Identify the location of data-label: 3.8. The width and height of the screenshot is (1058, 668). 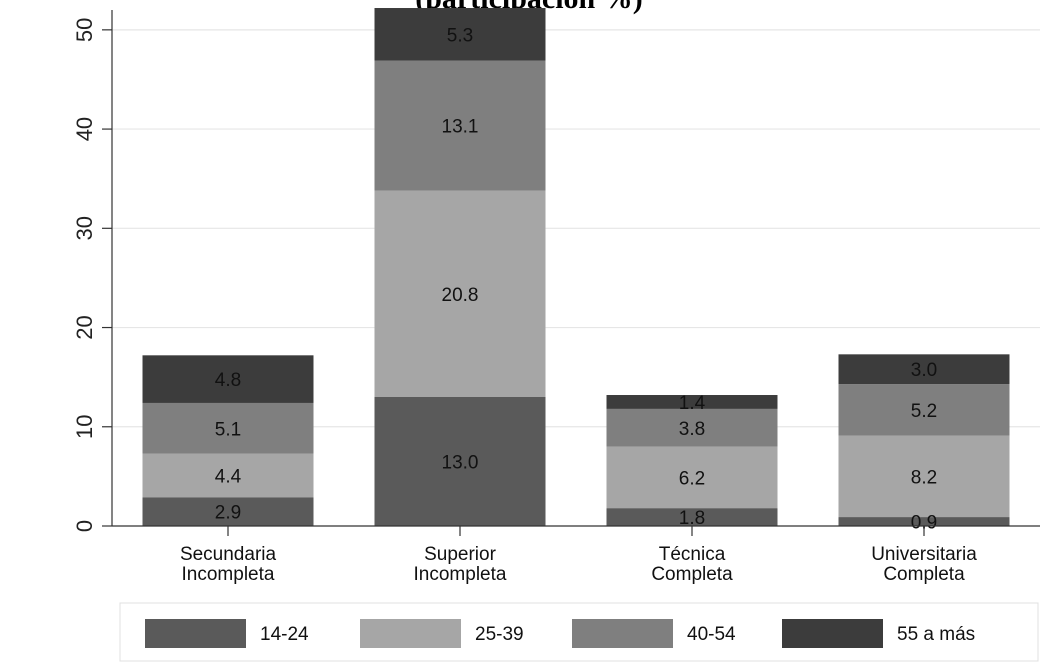
(692, 429).